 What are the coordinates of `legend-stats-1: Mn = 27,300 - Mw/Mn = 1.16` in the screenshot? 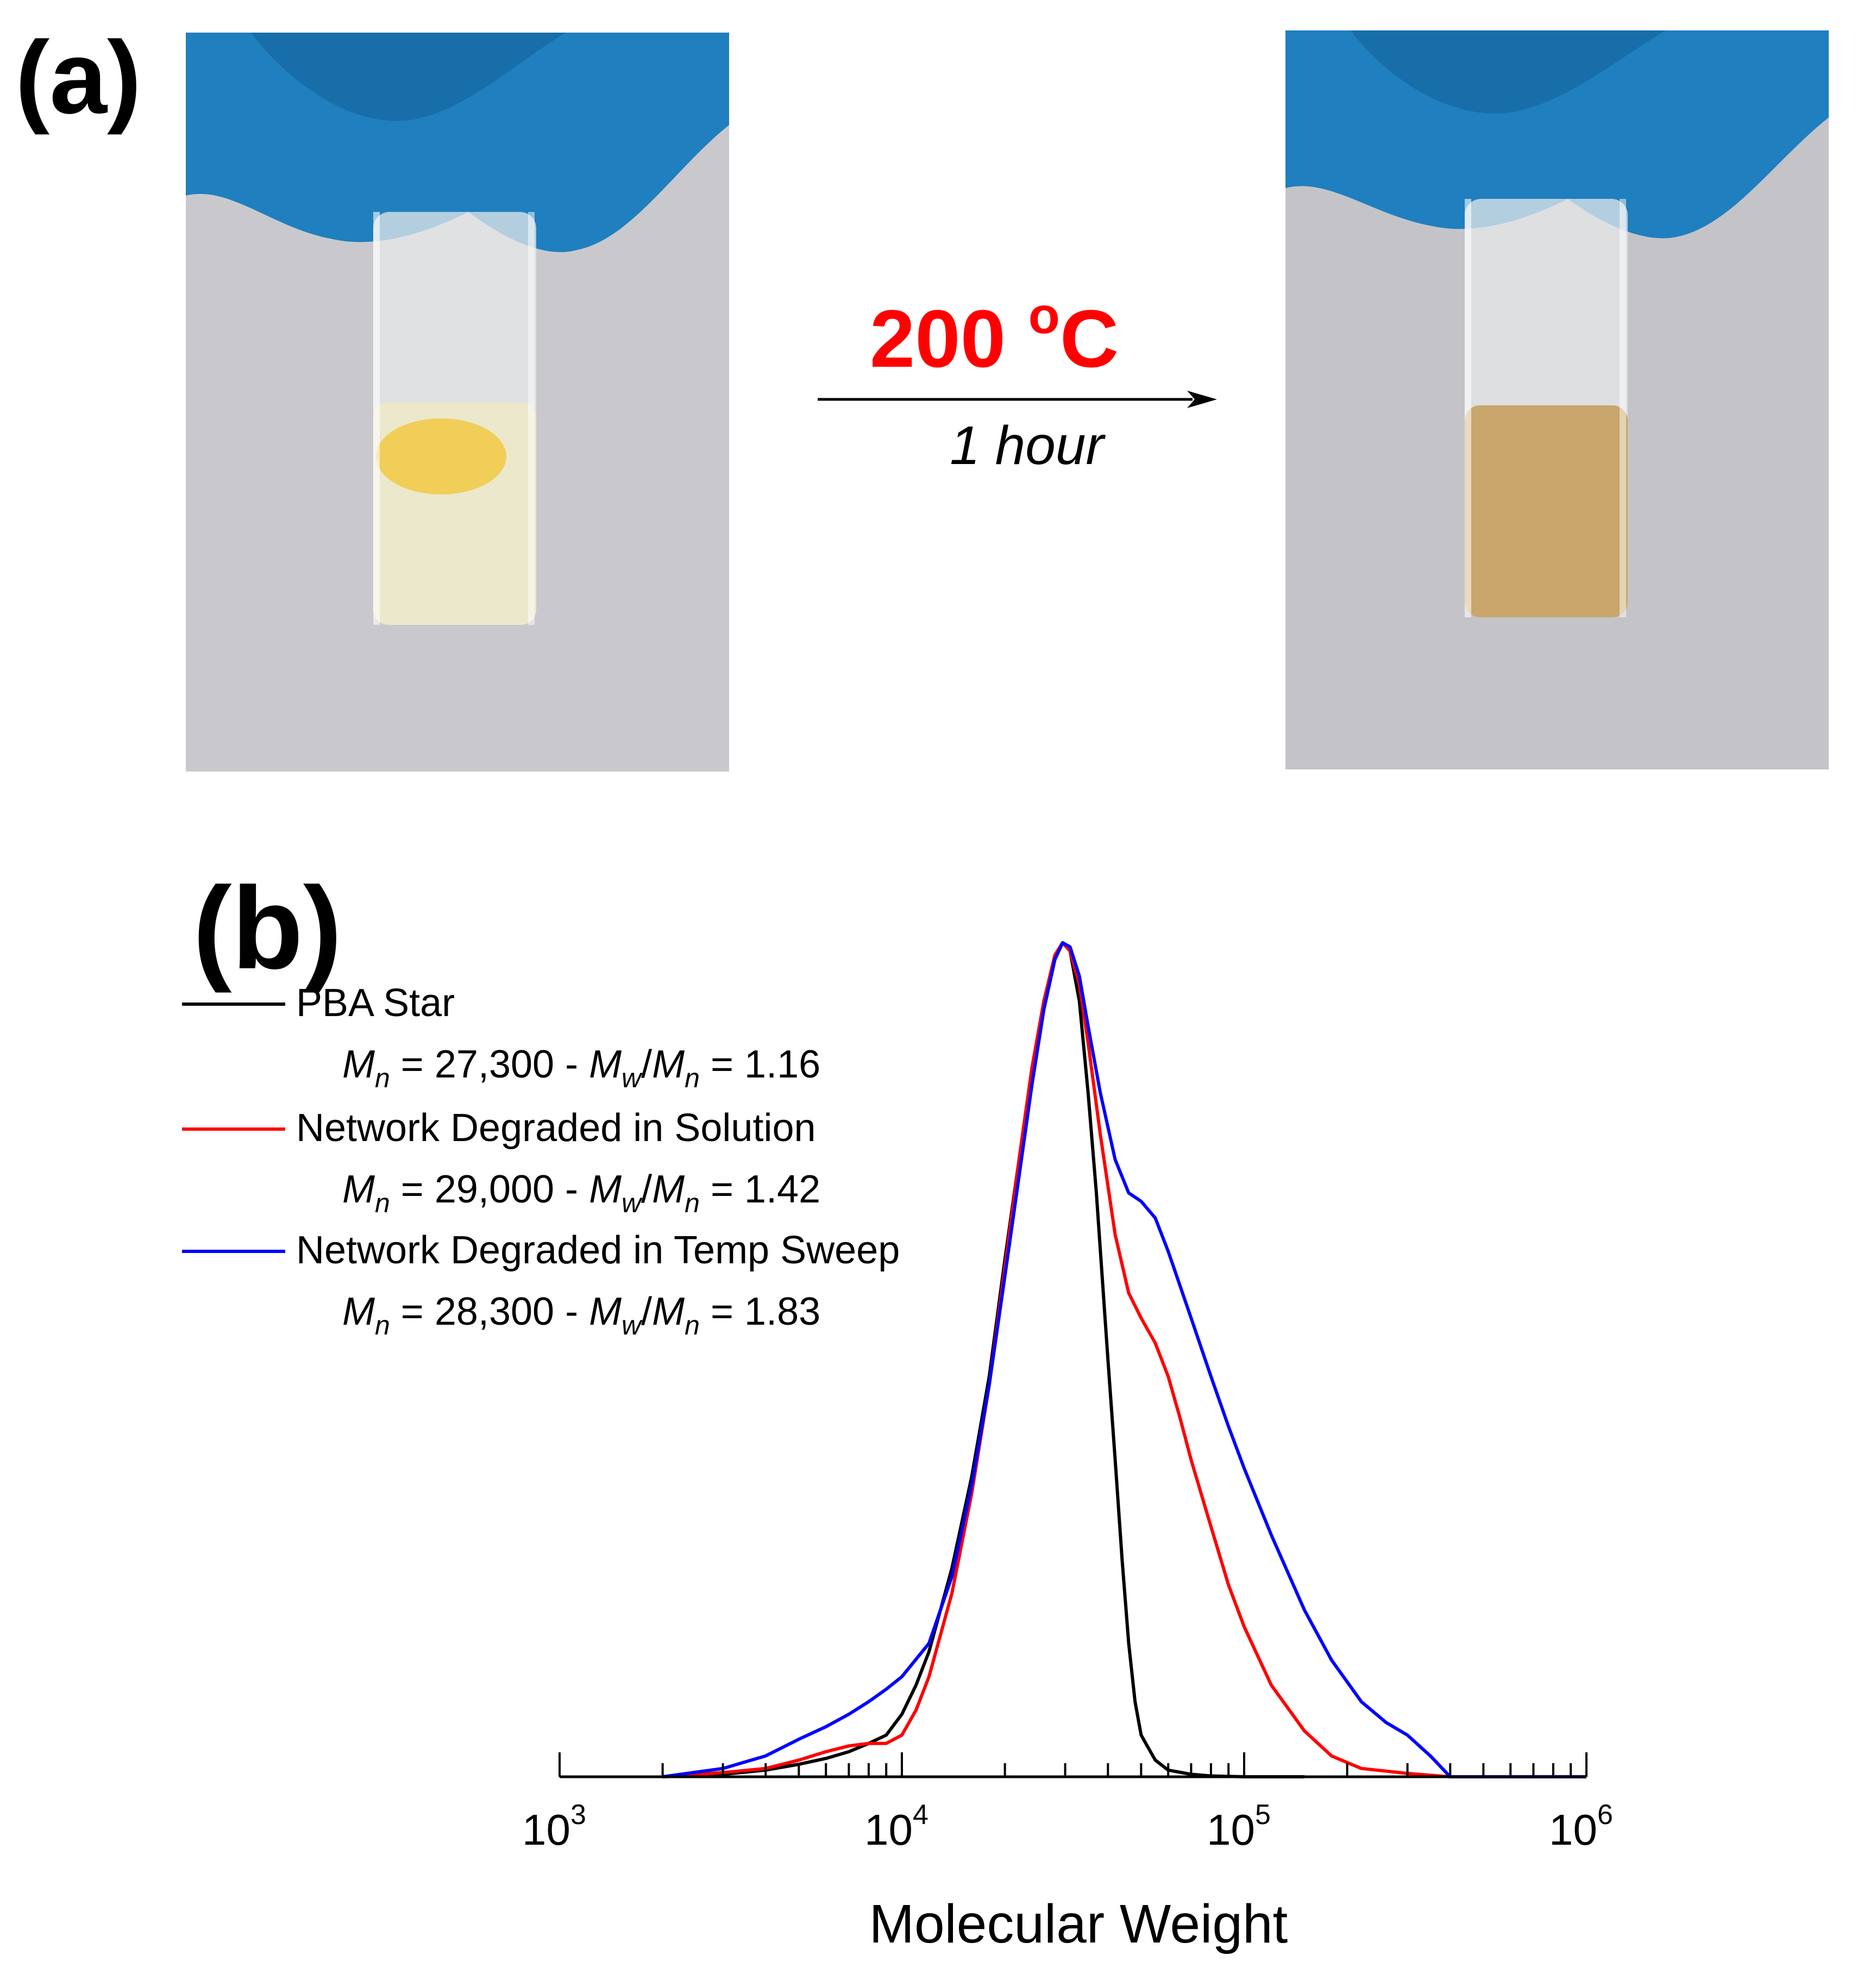 It's located at (581, 1068).